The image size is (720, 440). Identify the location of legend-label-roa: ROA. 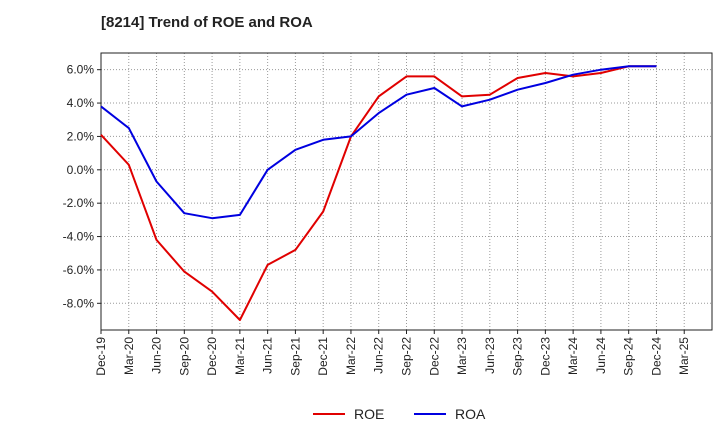
(470, 414).